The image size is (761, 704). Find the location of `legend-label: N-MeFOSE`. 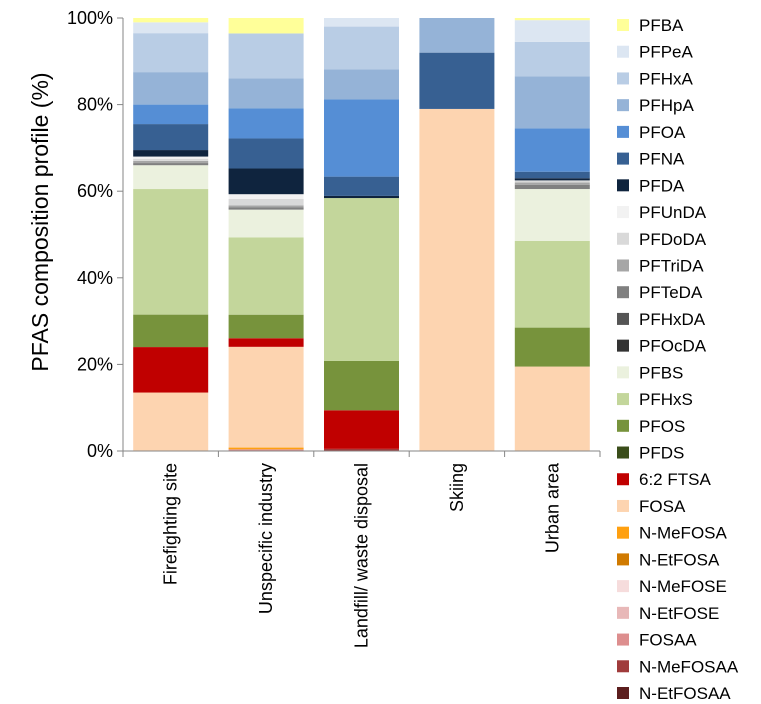

legend-label: N-MeFOSE is located at coordinates (683, 586).